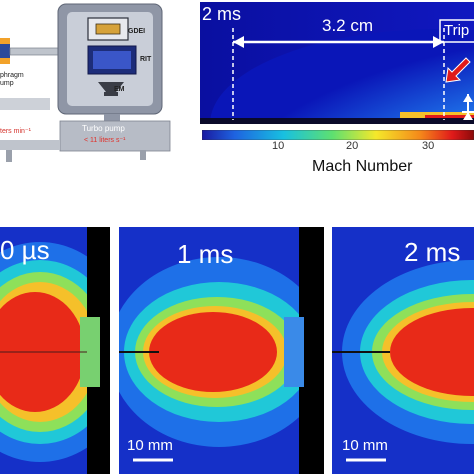 Image resolution: width=474 pixels, height=474 pixels. What do you see at coordinates (362, 166) in the screenshot?
I see `colorbar-title: Mach Number` at bounding box center [362, 166].